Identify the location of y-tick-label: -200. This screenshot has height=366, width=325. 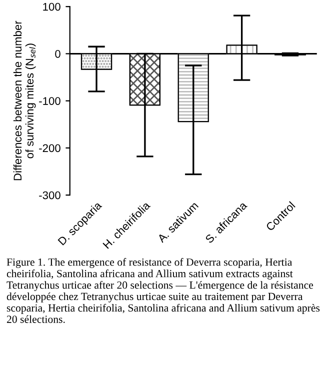
(49, 148).